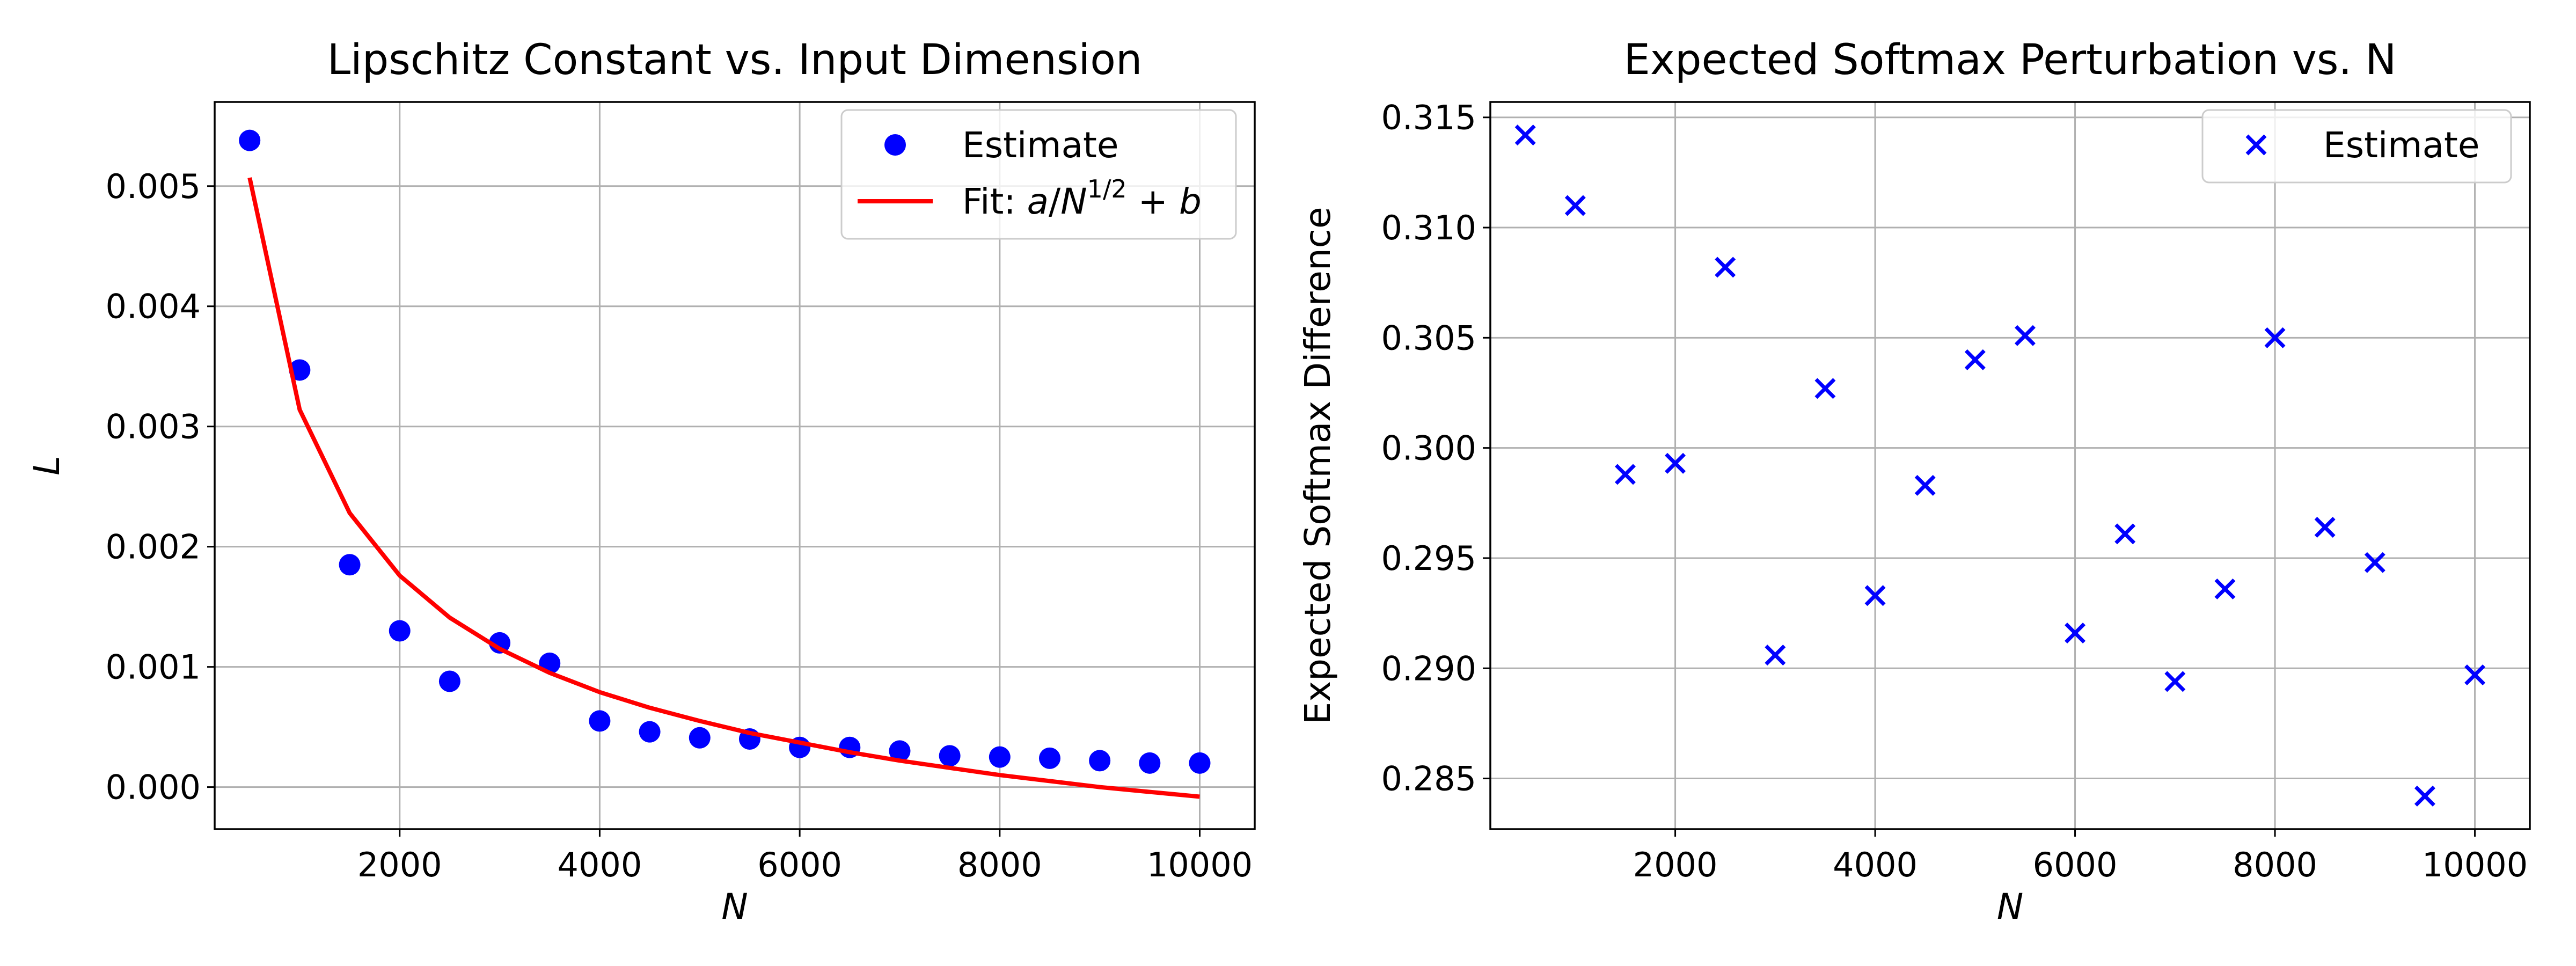 The width and height of the screenshot is (2576, 966). I want to click on y-tick-label: 0.295, so click(1429, 558).